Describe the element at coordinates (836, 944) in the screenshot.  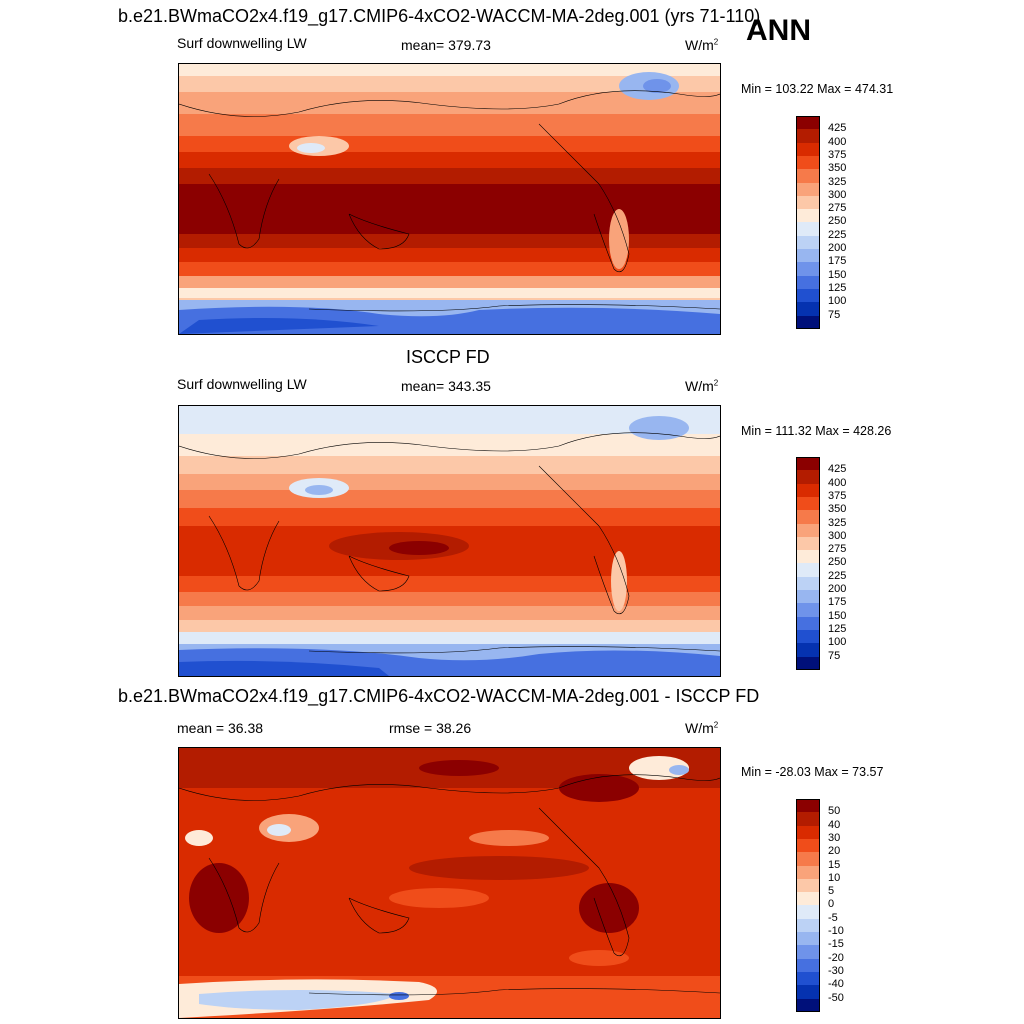
I see `colorbar-label: -15` at that location.